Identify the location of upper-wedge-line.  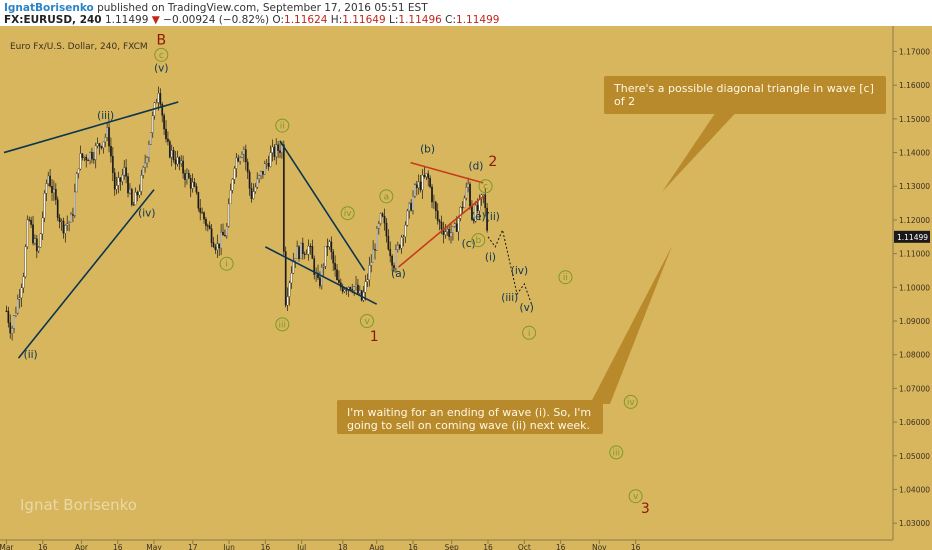
(91, 127).